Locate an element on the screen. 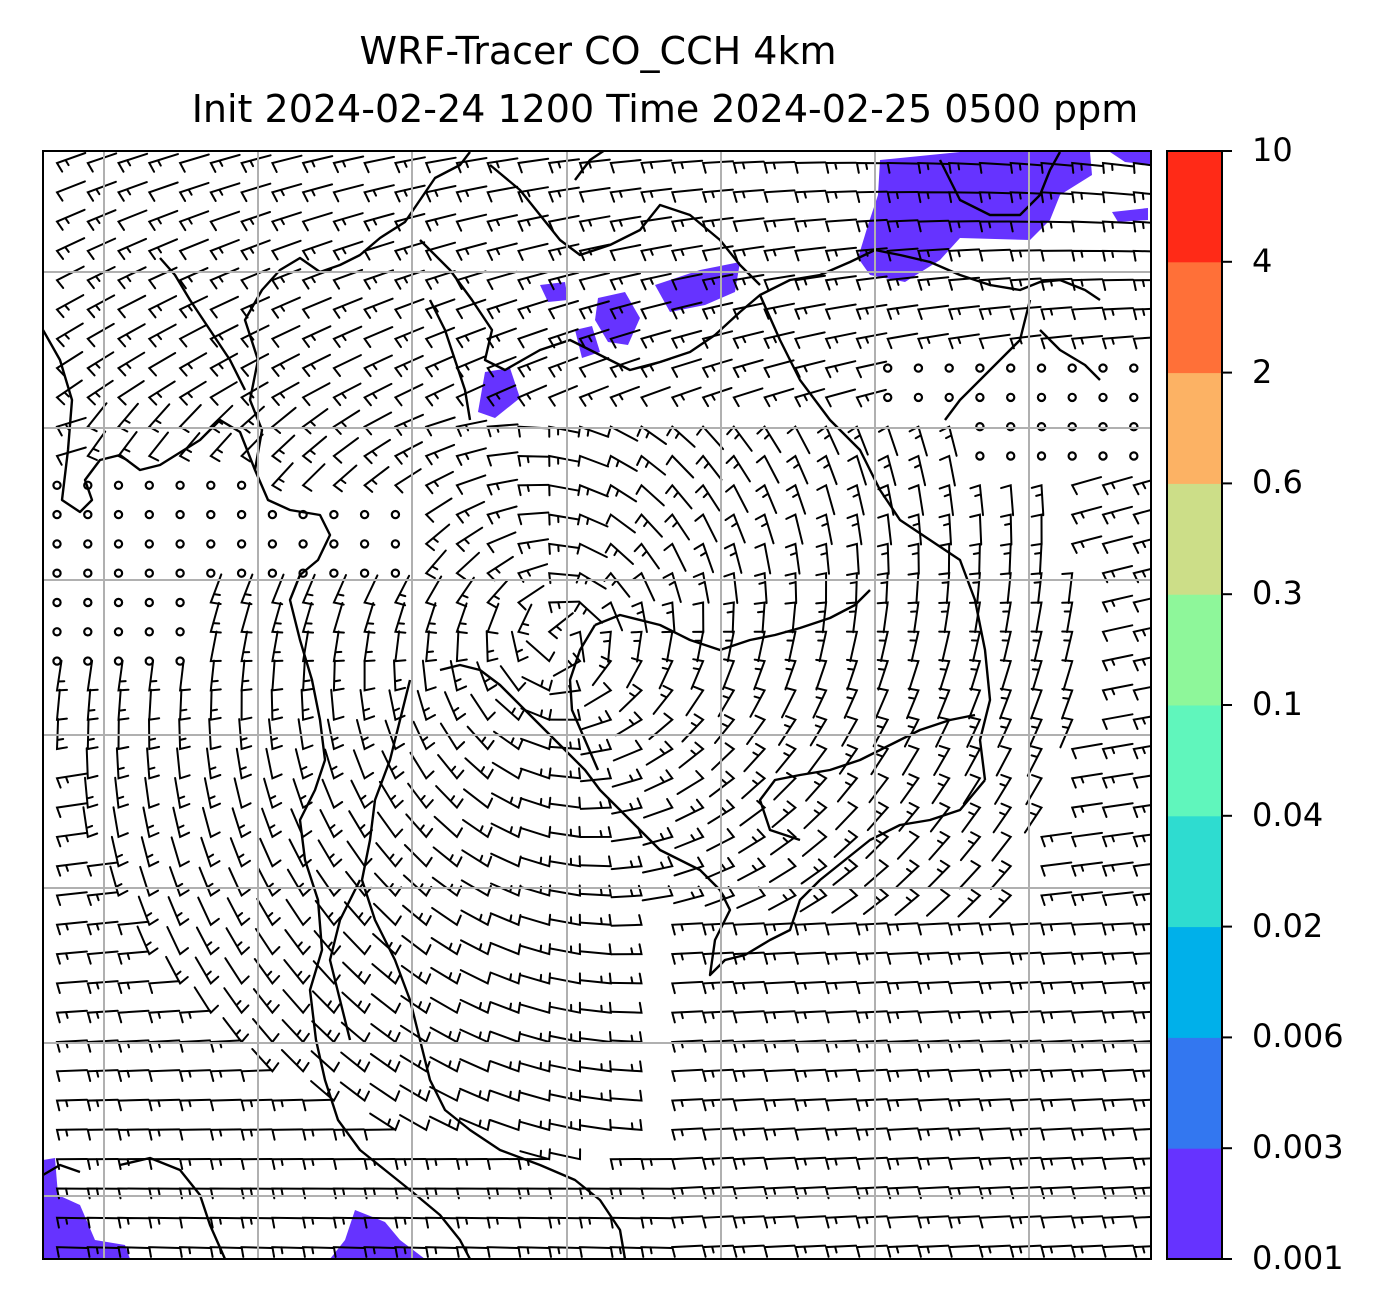 This screenshot has width=1400, height=1313. coastline-gulf is located at coordinates (712, 820).